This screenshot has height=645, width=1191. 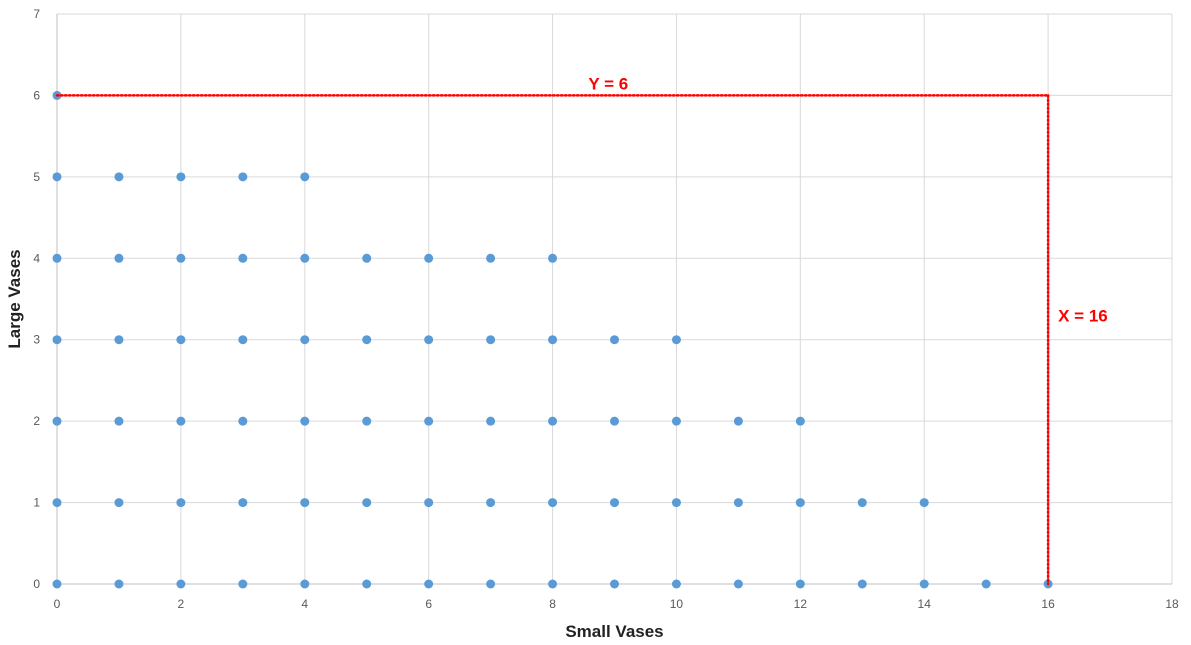 I want to click on y-equals-6-label: Y = 6, so click(x=608, y=83).